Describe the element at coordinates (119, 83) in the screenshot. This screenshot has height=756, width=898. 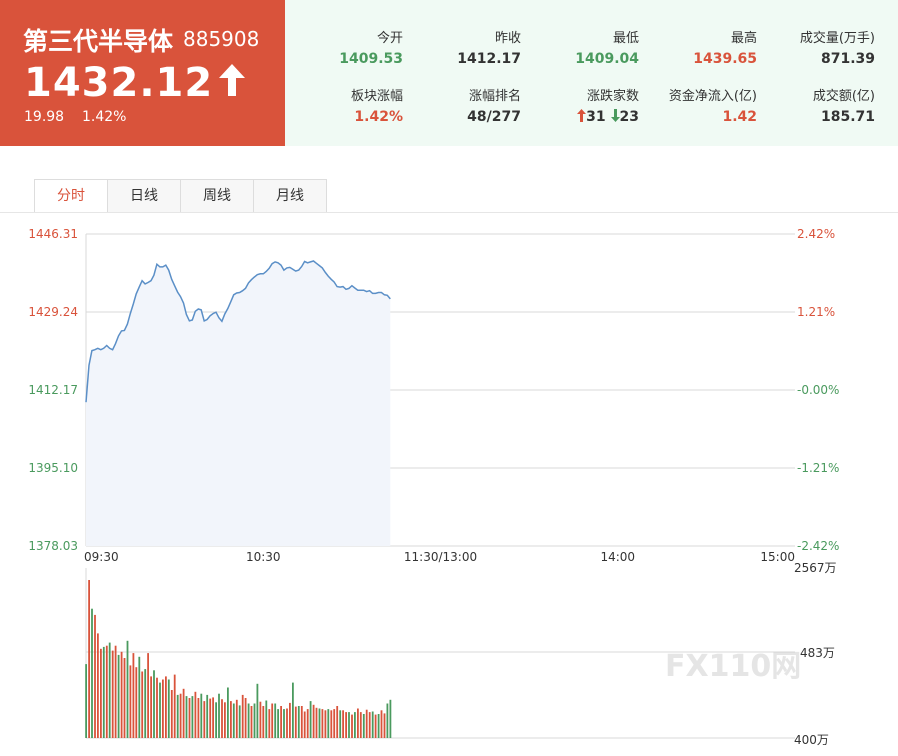
I see `current-price: 1432.12` at that location.